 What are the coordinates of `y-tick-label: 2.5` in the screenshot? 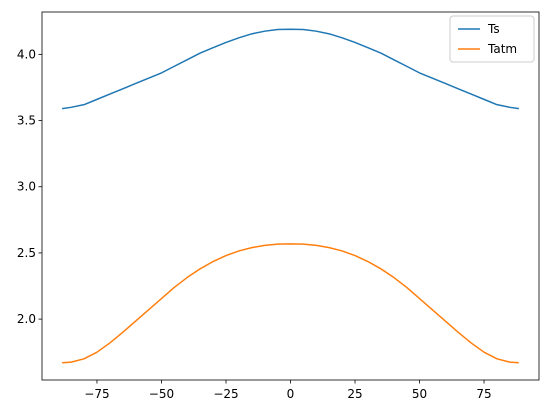 It's located at (26, 253).